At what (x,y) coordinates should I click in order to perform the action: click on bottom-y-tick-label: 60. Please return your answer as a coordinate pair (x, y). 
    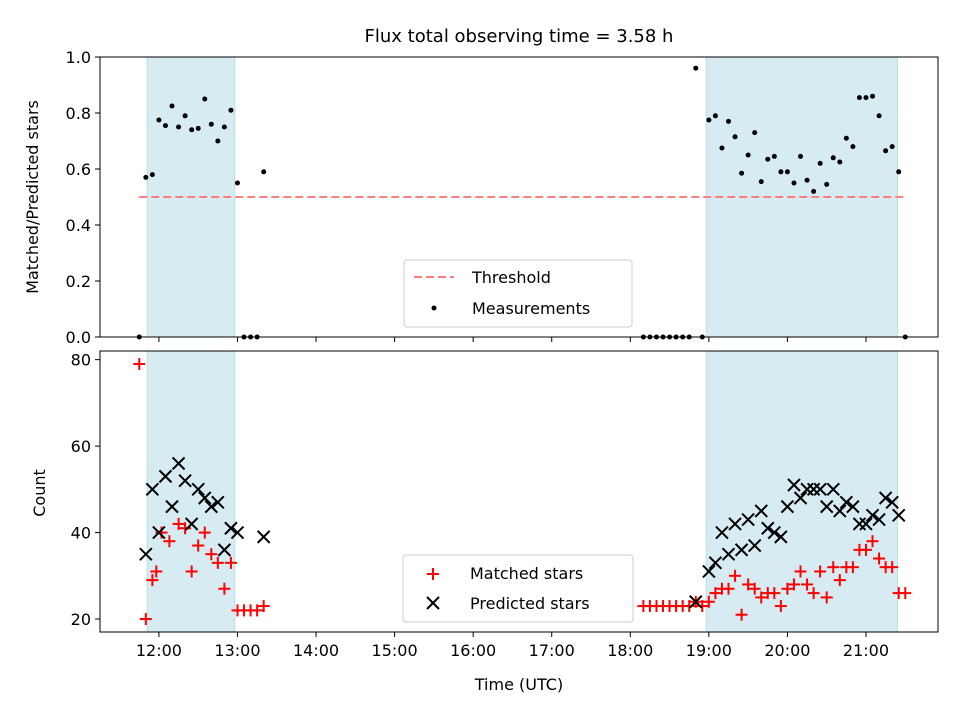
    Looking at the image, I should click on (81, 446).